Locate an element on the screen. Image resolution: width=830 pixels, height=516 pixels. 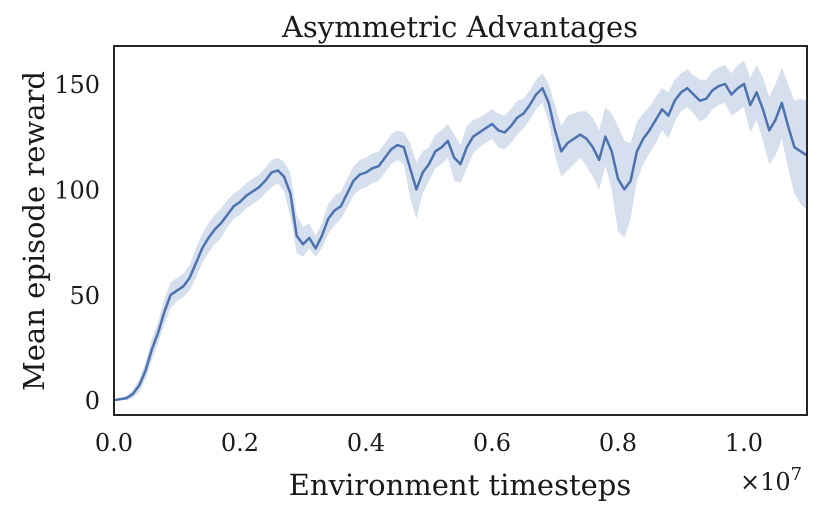
x-tick-label: 1.0 is located at coordinates (744, 443).